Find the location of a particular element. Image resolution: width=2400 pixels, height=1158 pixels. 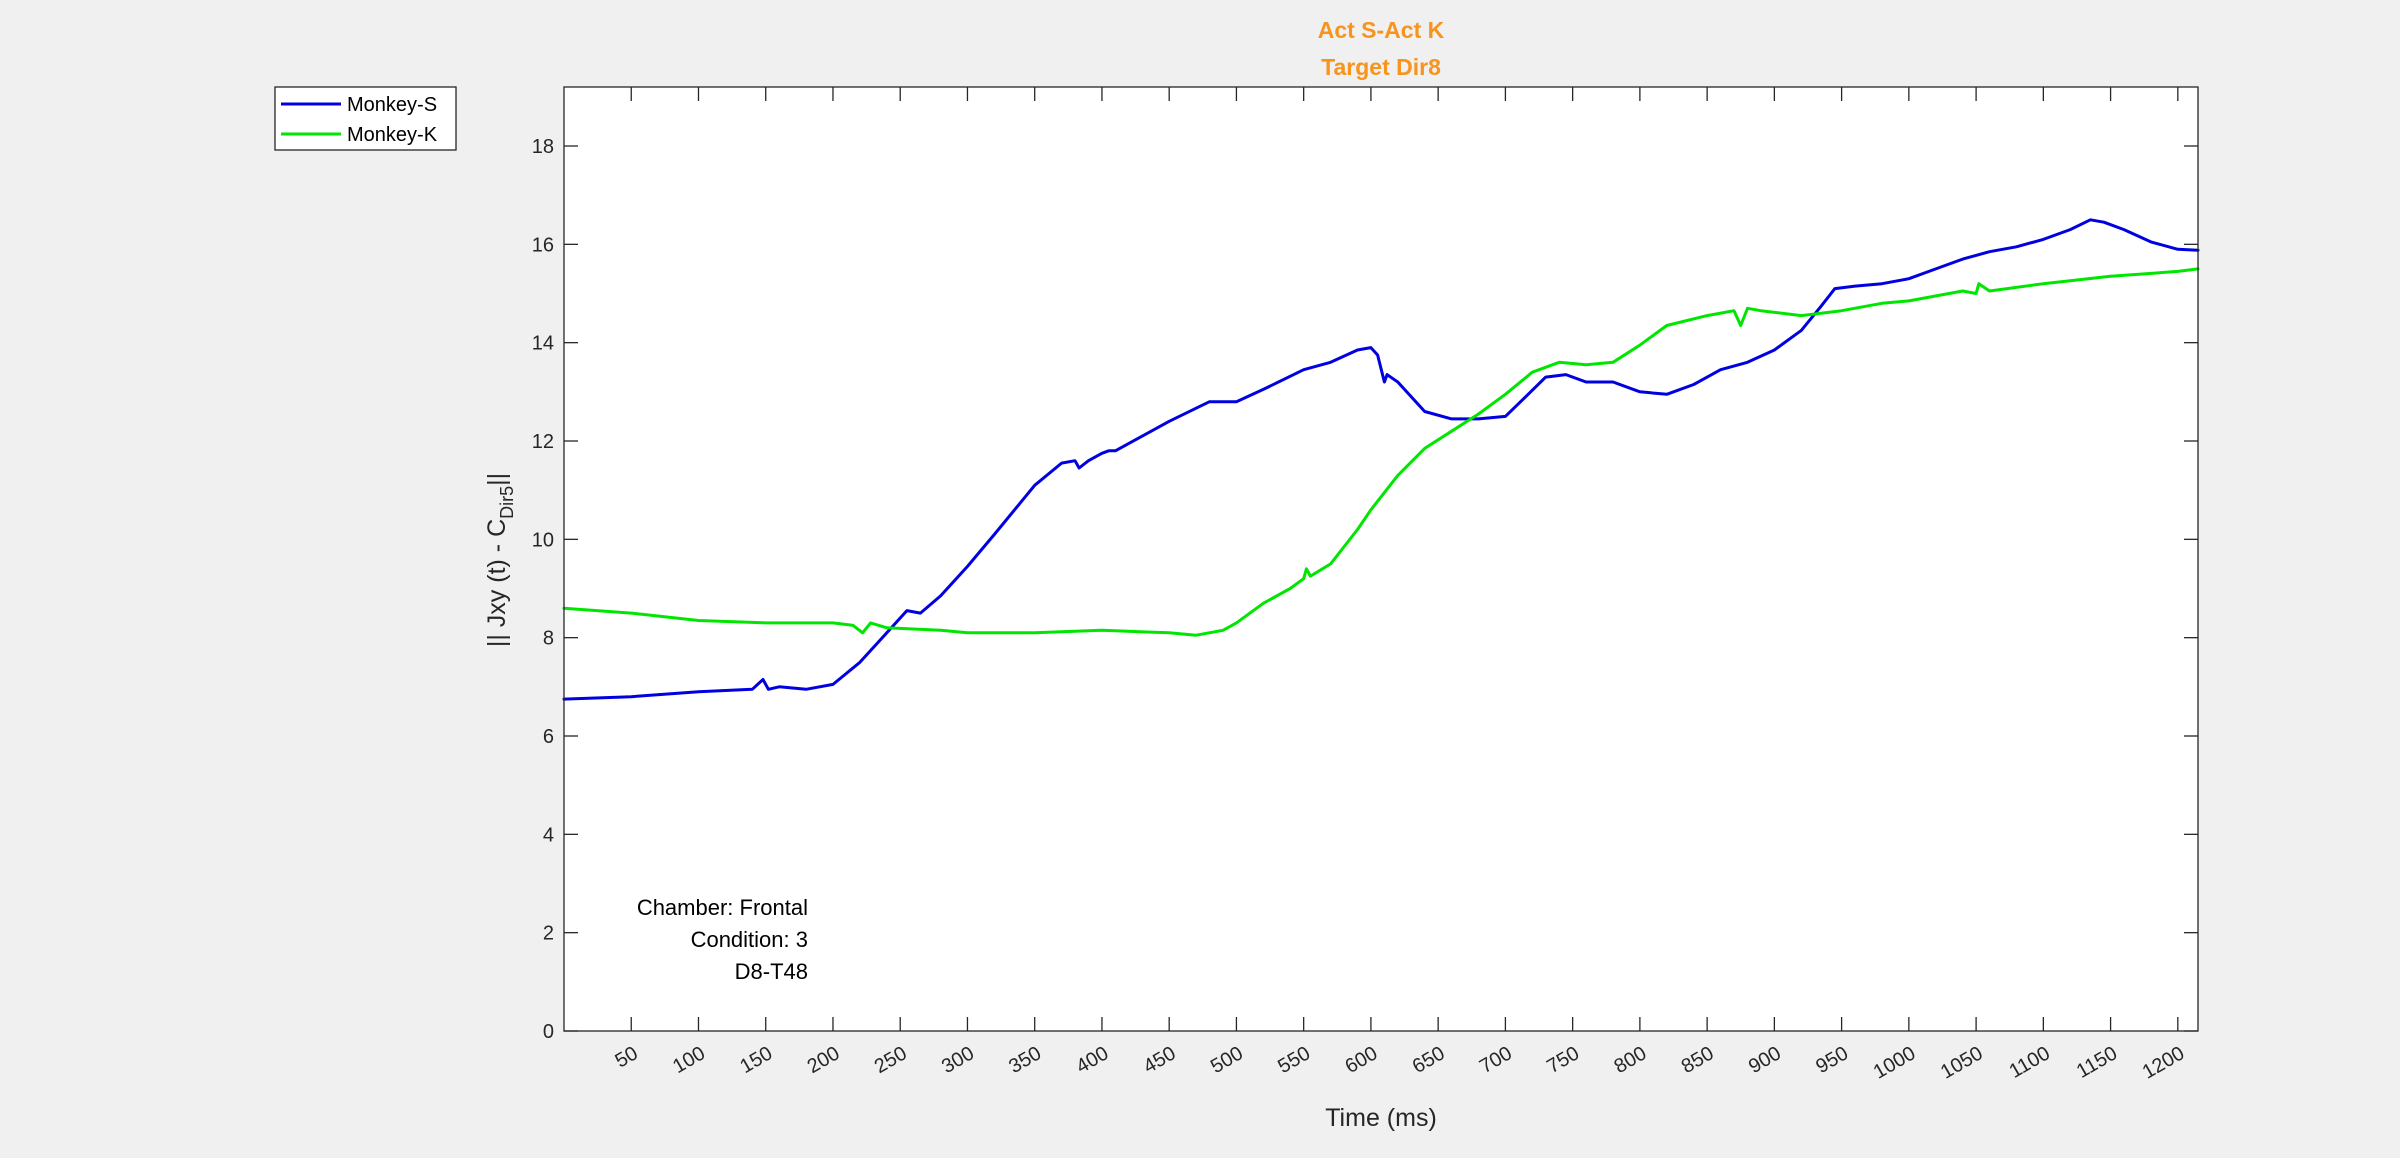

x-tick-label: 1100 is located at coordinates (2030, 1062).